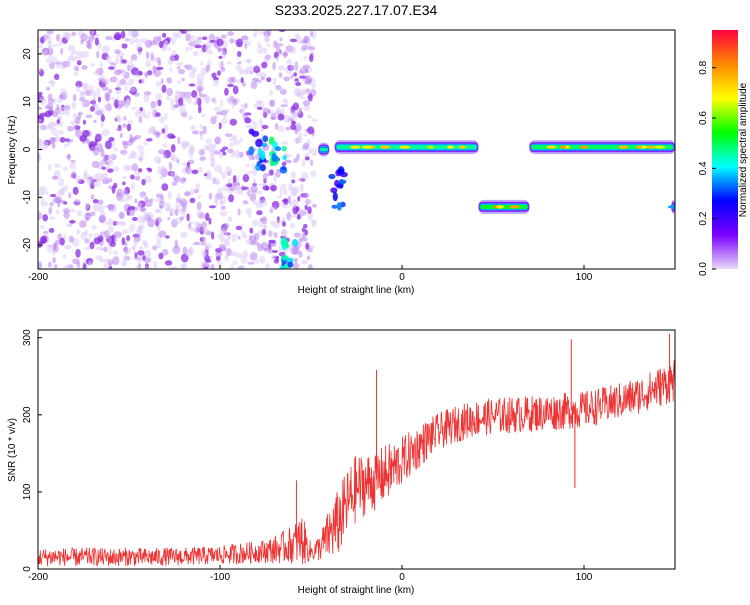  I want to click on snr-y-tick-label: 100, so click(27, 491).